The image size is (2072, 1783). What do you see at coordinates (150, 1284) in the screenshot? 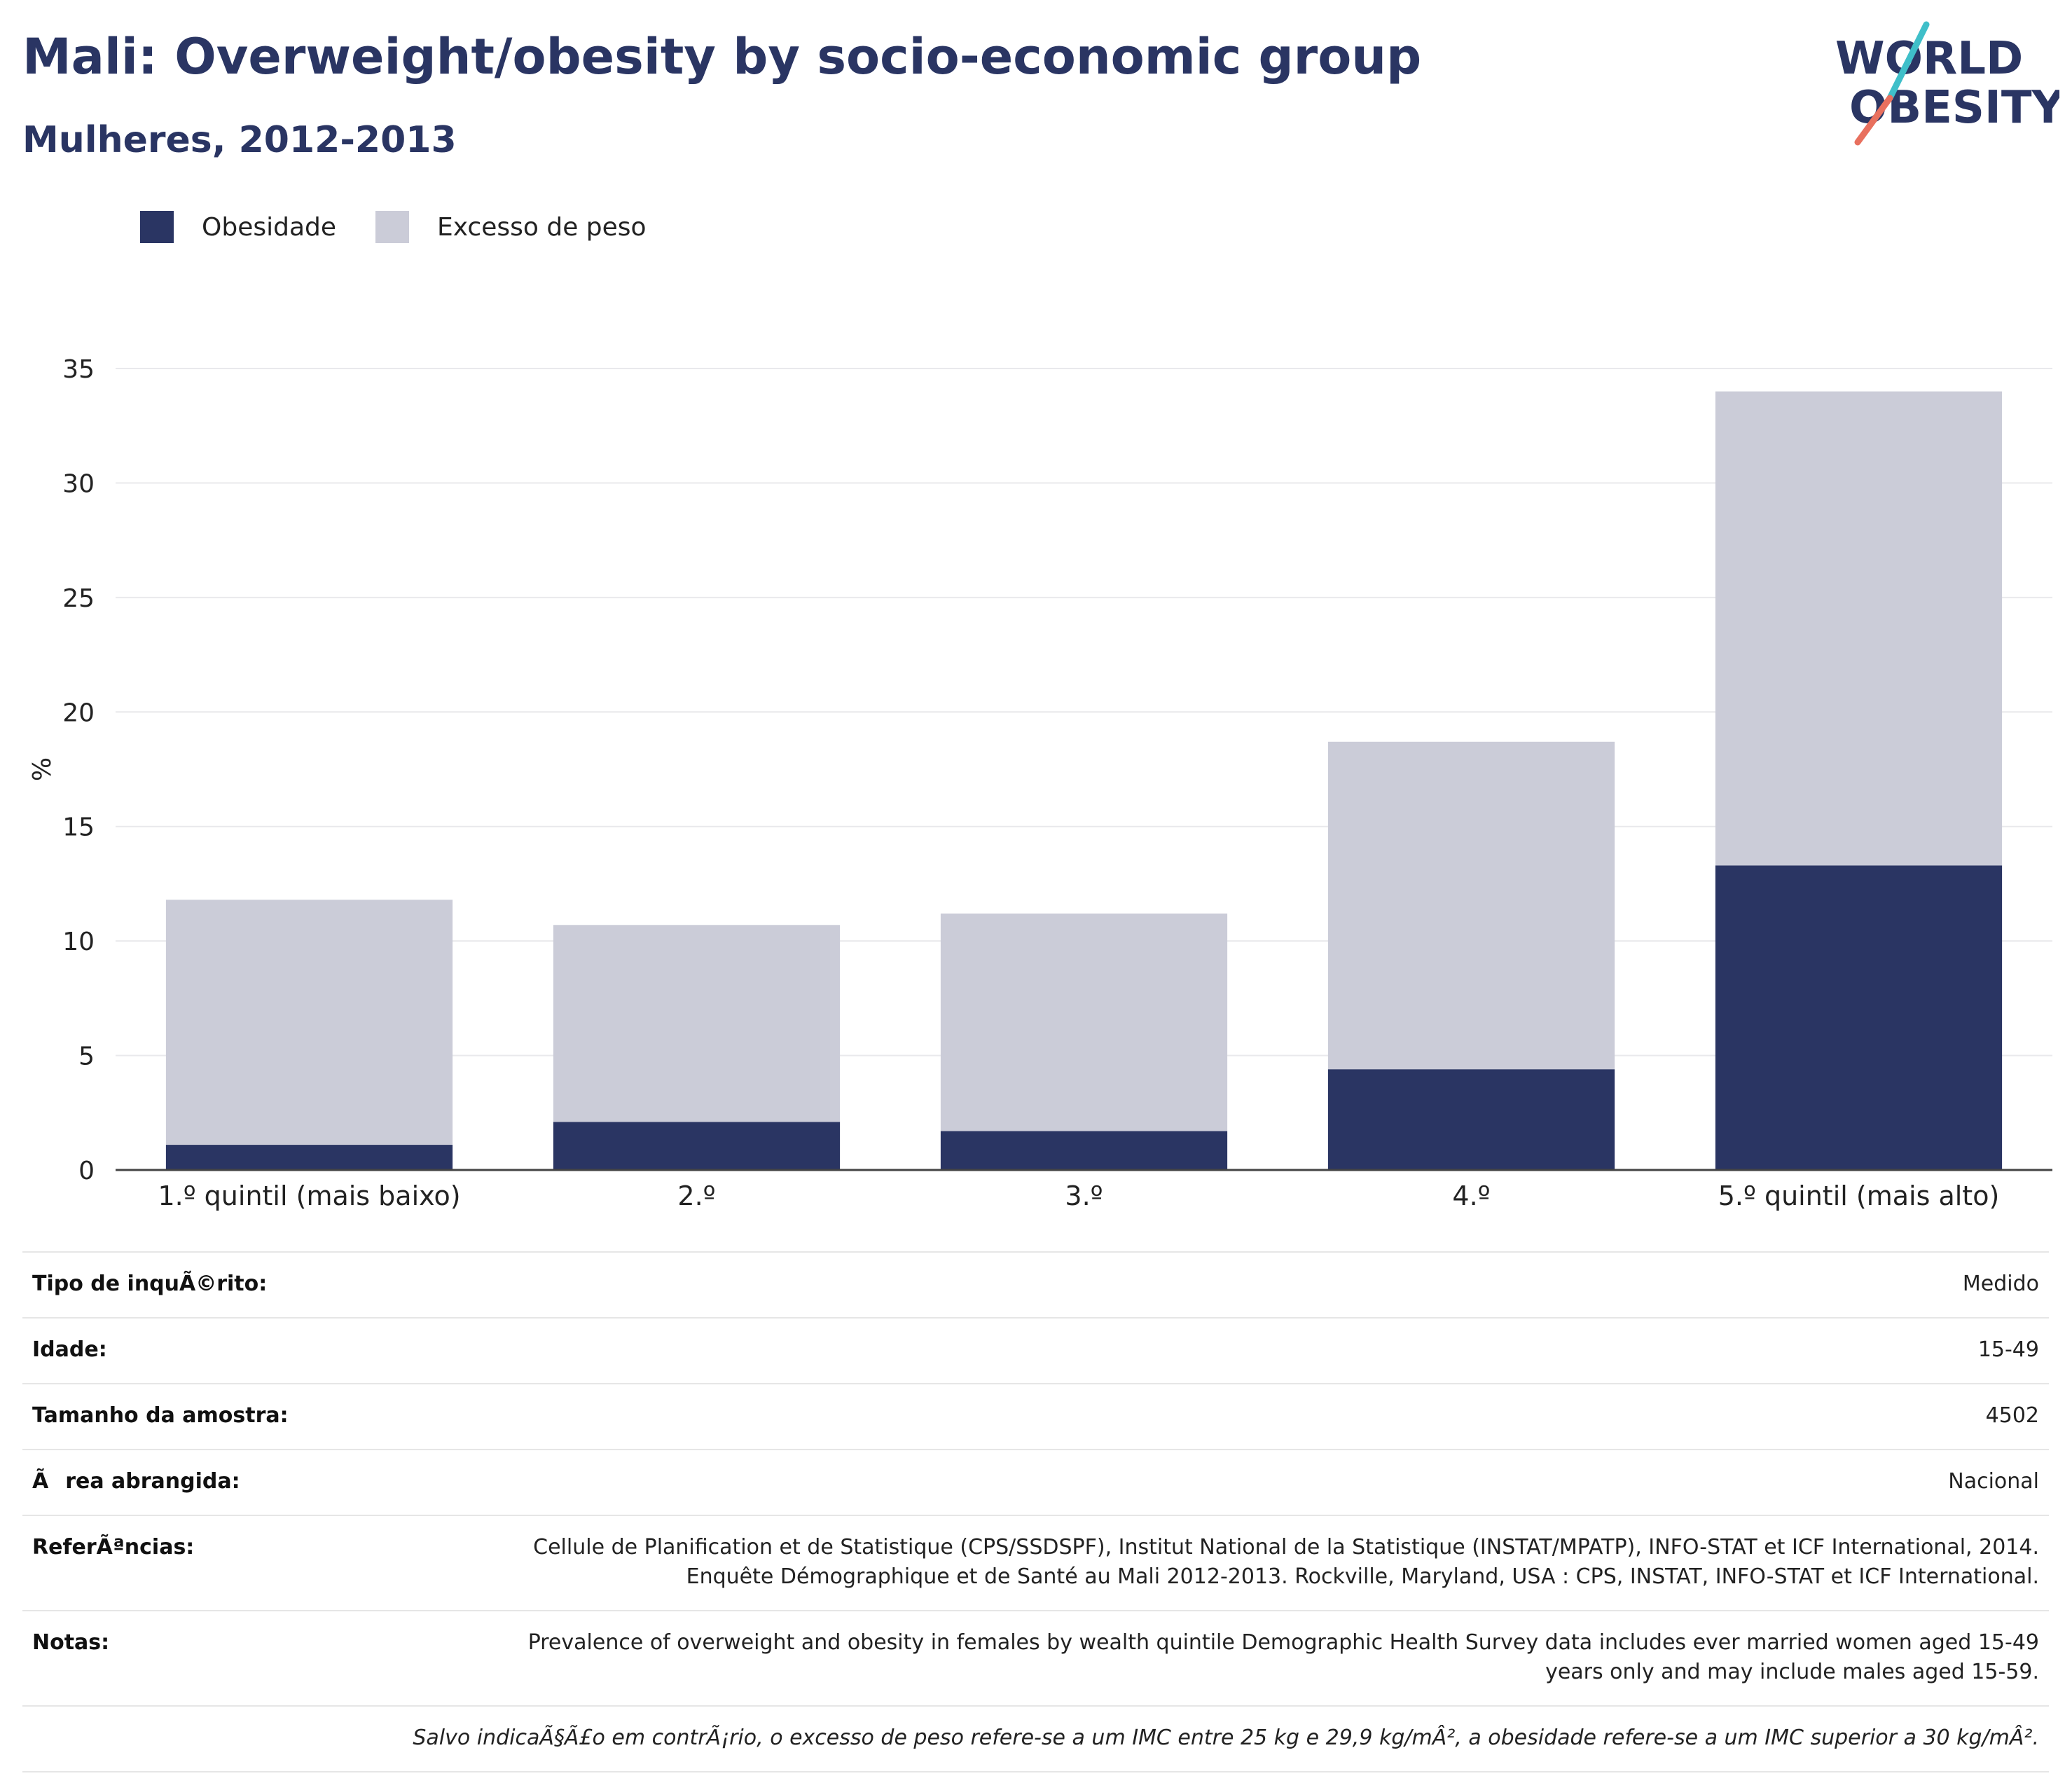
I see `info-label: Tipo de inquÃ©rito:` at bounding box center [150, 1284].